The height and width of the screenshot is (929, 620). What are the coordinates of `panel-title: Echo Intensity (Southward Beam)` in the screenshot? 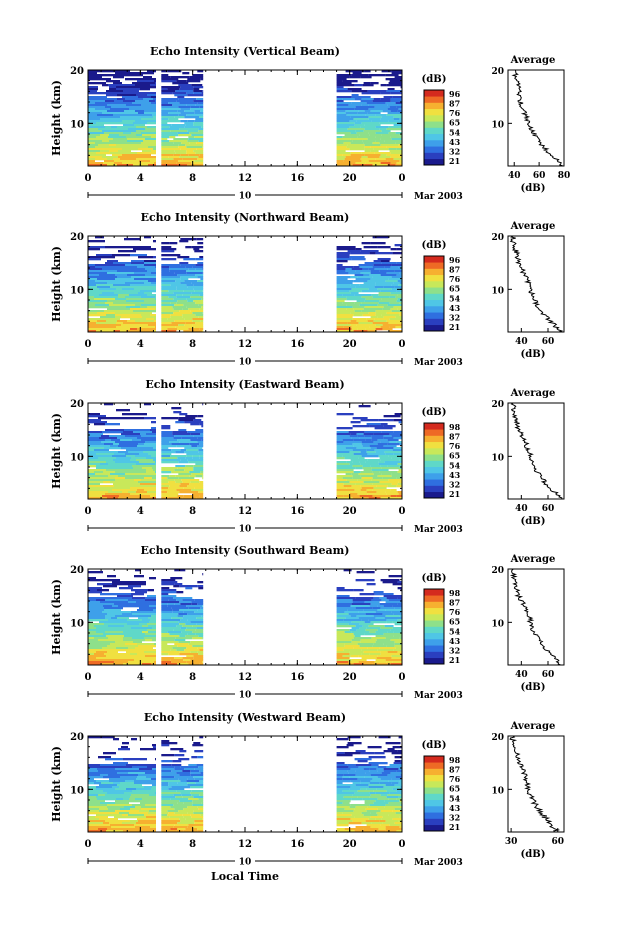 It's located at (245, 550).